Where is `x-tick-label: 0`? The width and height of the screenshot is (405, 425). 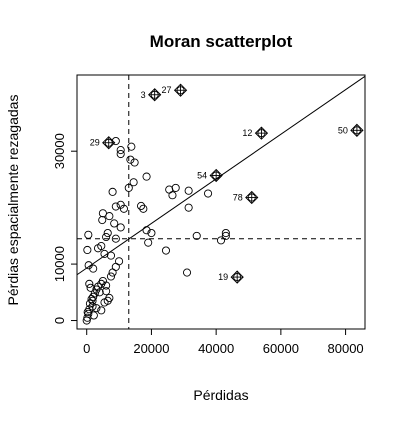 x-tick-label: 0 is located at coordinates (86, 348).